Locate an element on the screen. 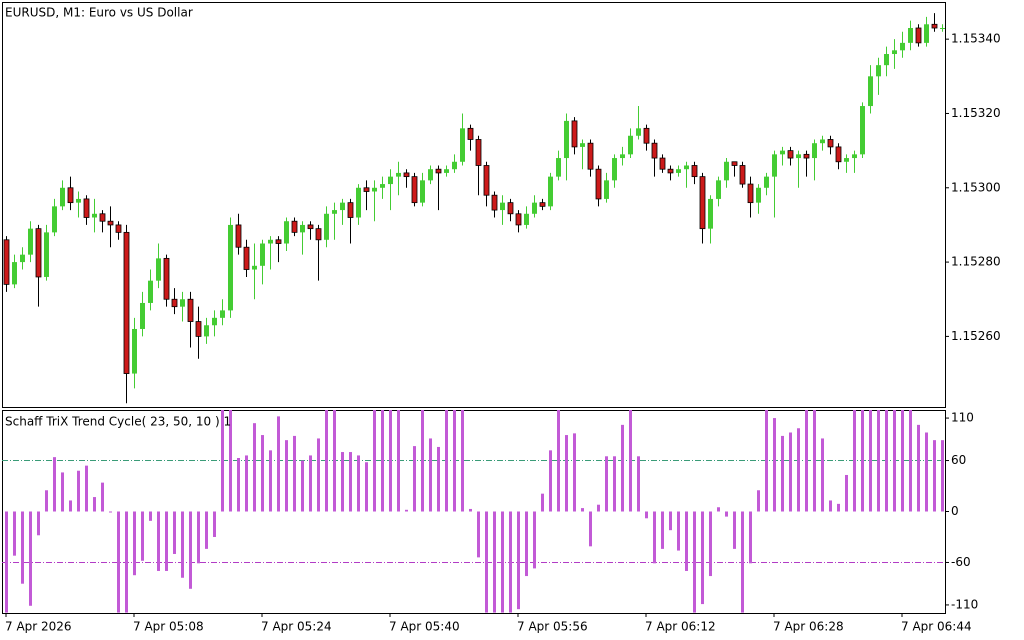 The height and width of the screenshot is (640, 1024). x-tick-label: 7 Apr 06:28 is located at coordinates (808, 627).